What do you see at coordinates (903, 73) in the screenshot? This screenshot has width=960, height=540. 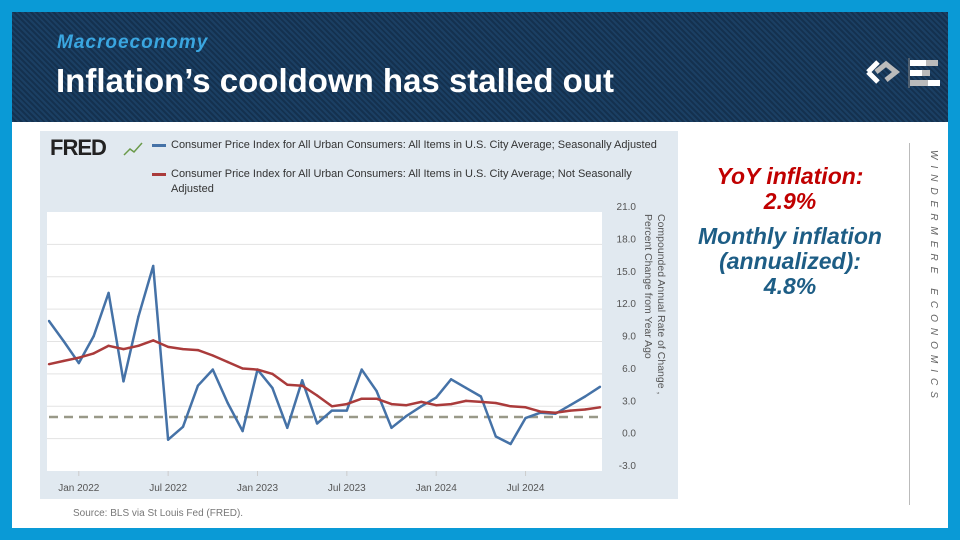 I see `windermere-logo-icon` at bounding box center [903, 73].